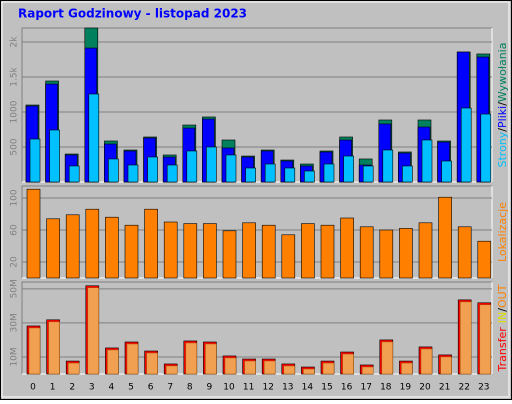 This screenshot has width=512, height=404. I want to click on legend: Transfer IN/OUT, so click(502, 328).